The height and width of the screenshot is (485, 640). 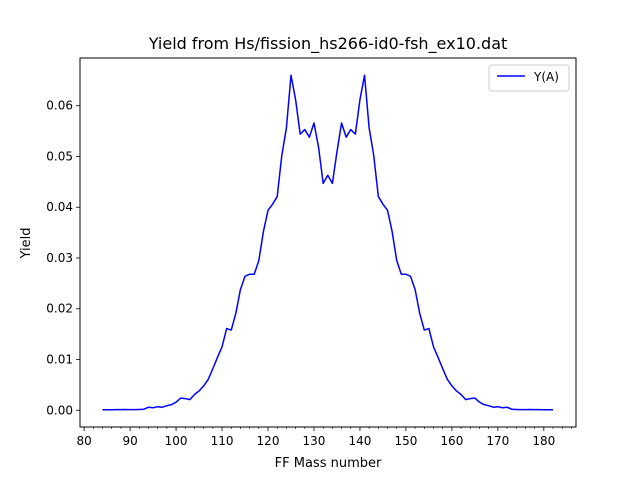 I want to click on x-tick-label: 150, so click(x=405, y=441).